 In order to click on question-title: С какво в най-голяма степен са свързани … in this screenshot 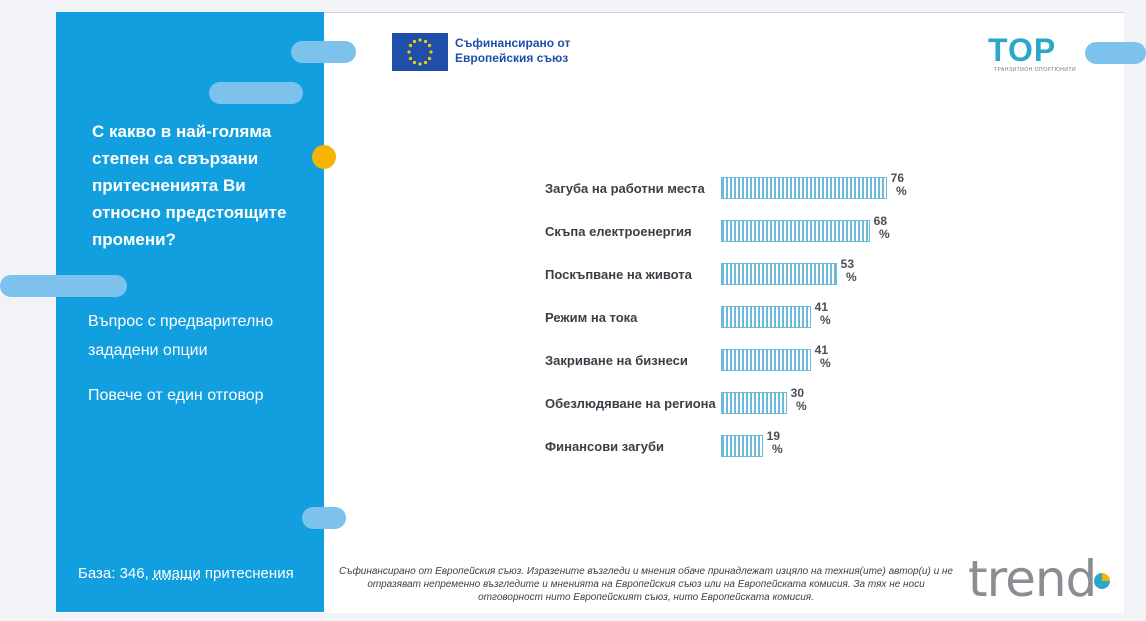, I will do `click(189, 185)`.